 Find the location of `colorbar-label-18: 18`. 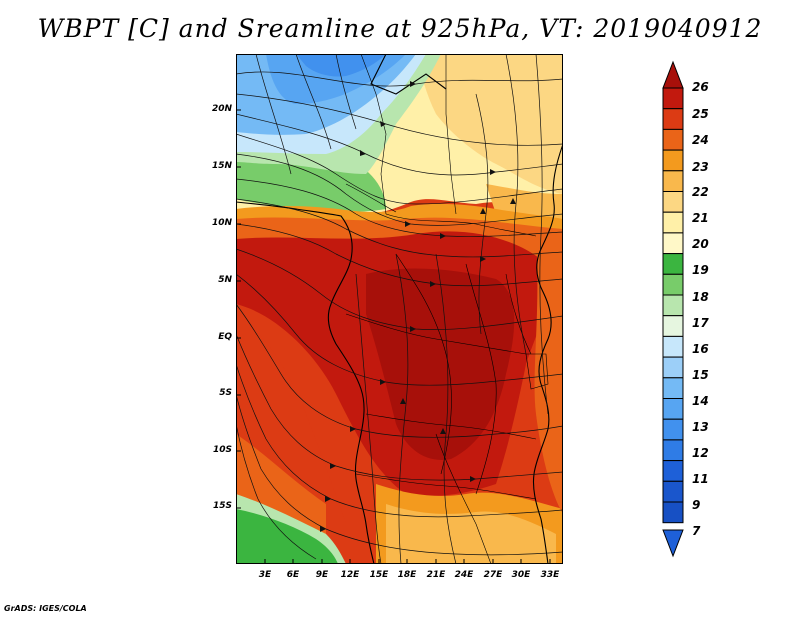

colorbar-label-18: 18 is located at coordinates (700, 297).